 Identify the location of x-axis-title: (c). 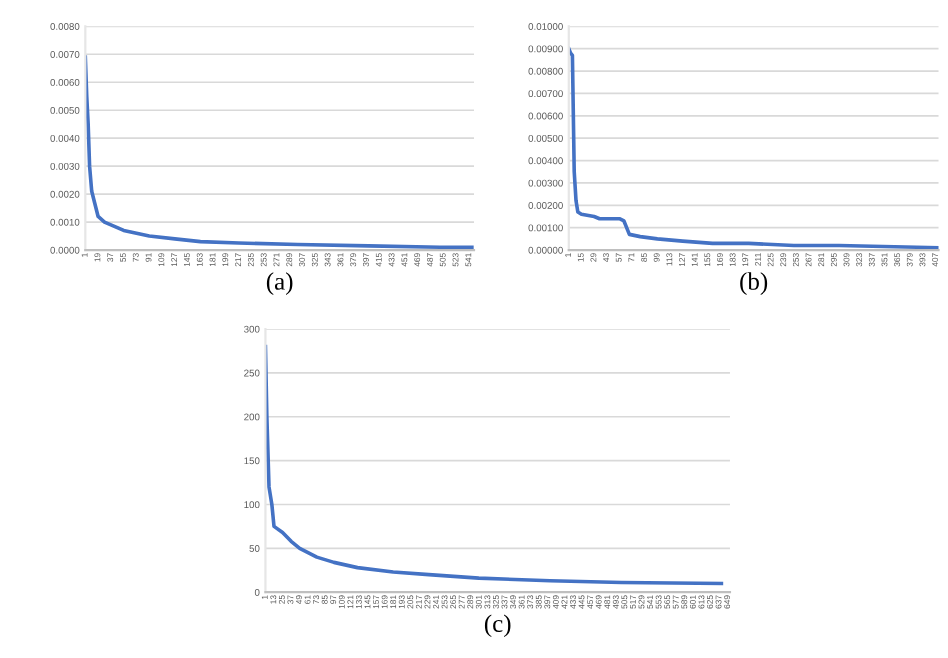
(497, 626).